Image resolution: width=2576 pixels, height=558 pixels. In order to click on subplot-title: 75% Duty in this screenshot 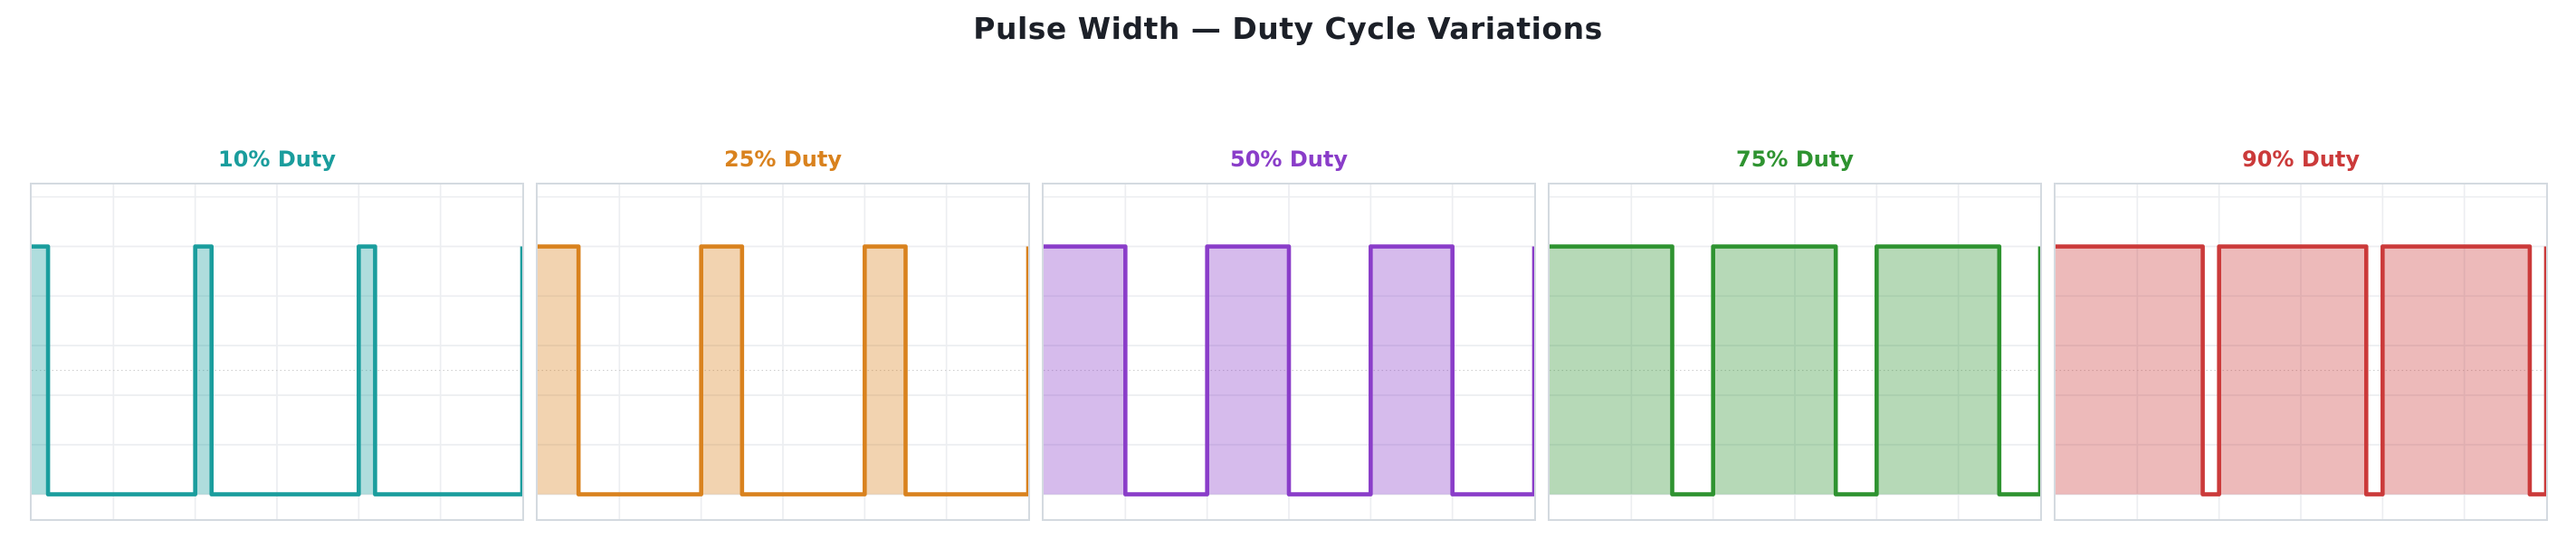, I will do `click(1795, 160)`.